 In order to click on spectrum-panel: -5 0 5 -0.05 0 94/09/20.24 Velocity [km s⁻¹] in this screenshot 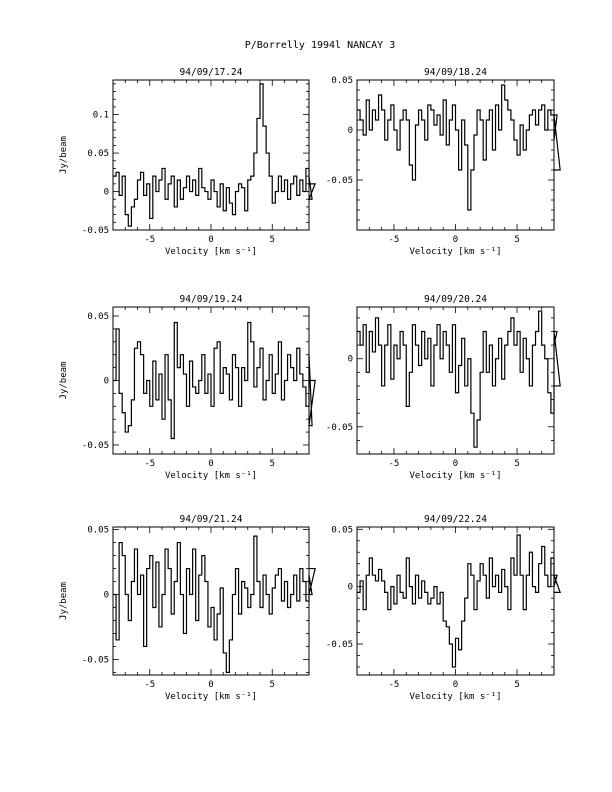, I will do `click(443, 387)`.